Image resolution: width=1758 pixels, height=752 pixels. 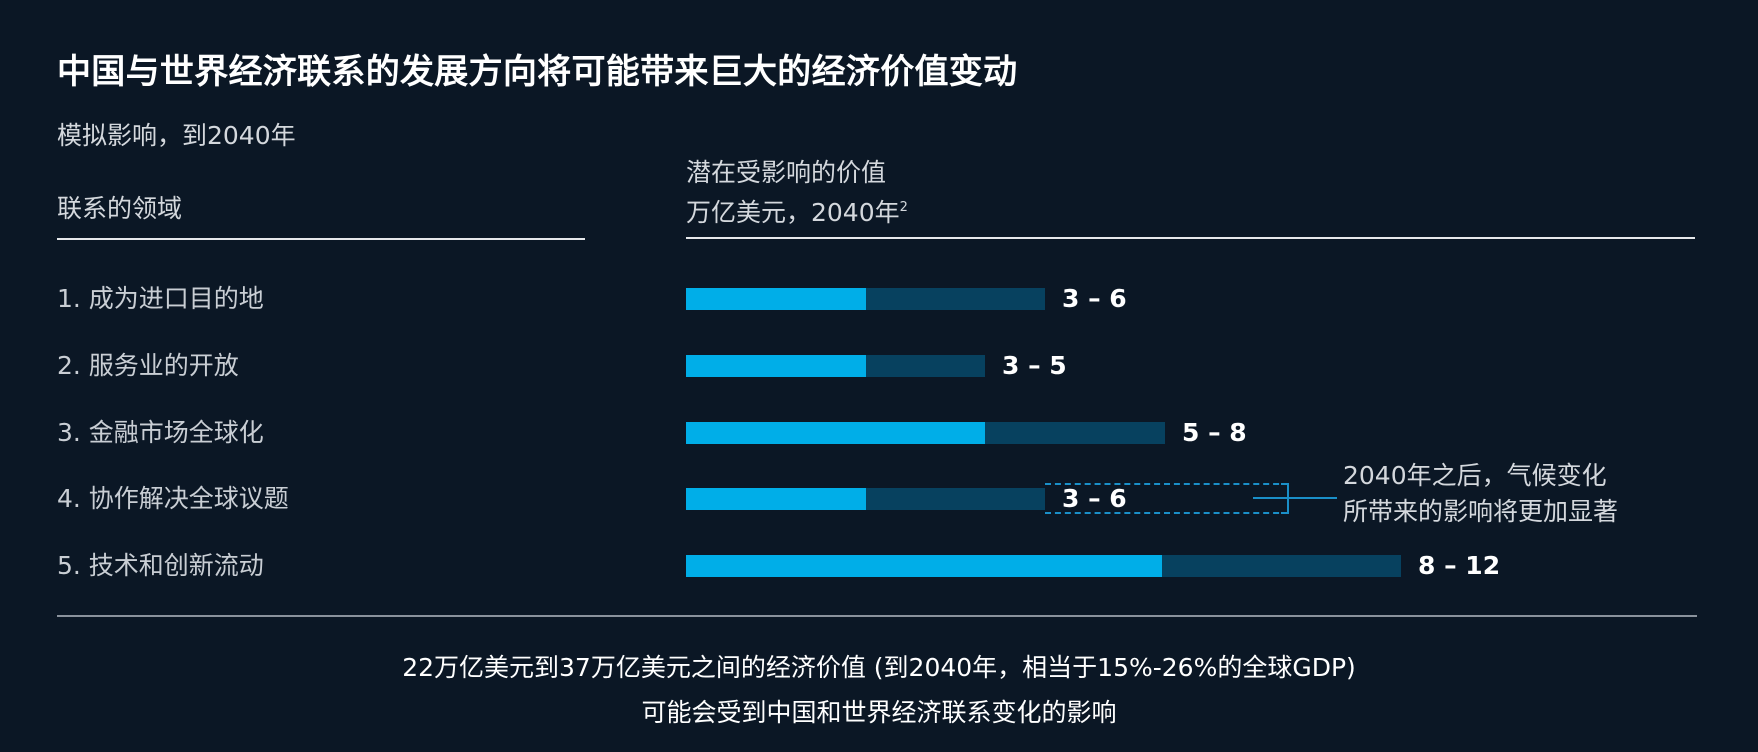 I want to click on value-label: 8 – 12, so click(x=1459, y=565).